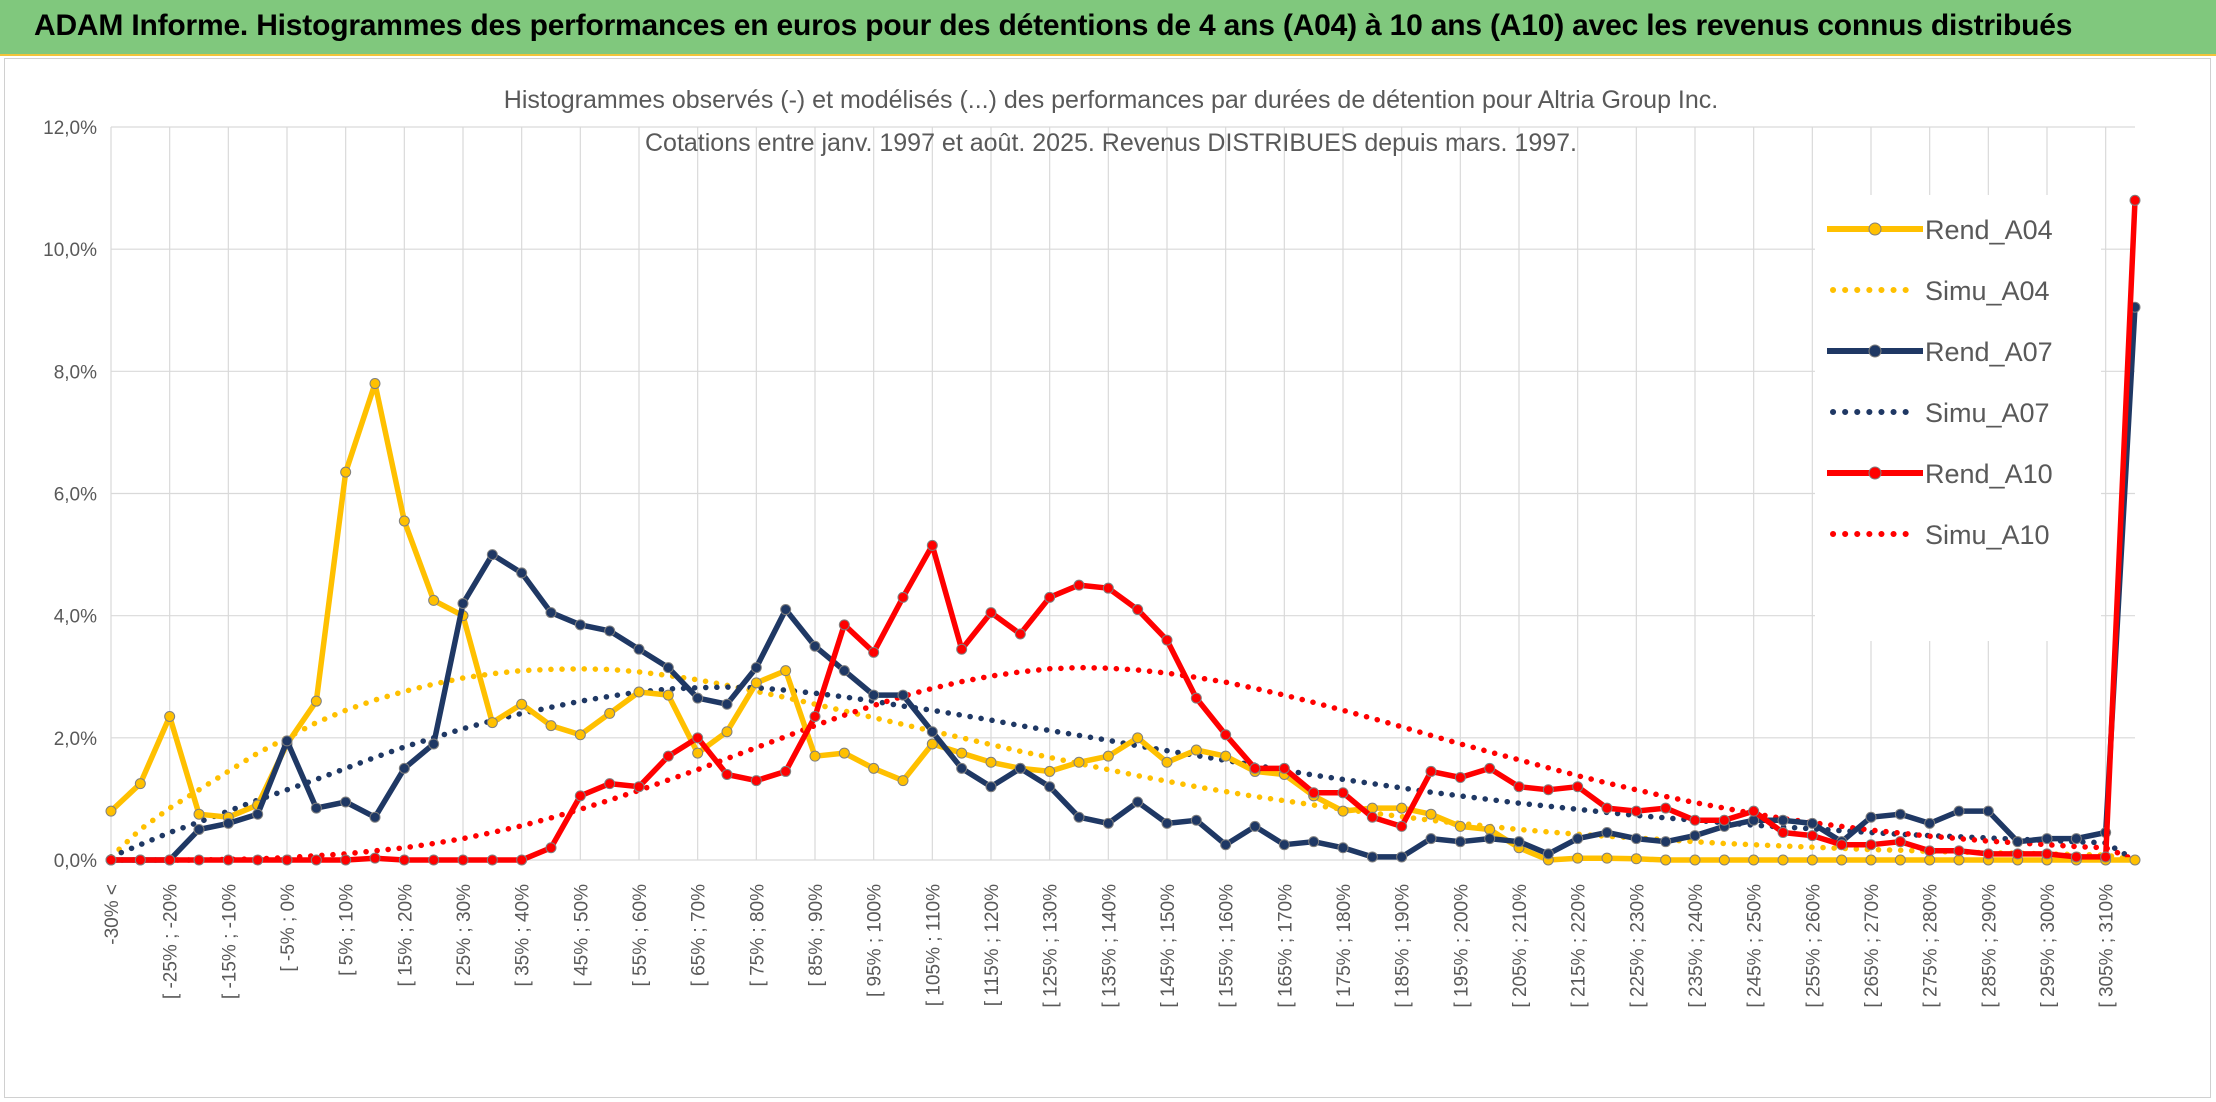  What do you see at coordinates (171, 941) in the screenshot?
I see `x-tick-label: [ -25% ; -20%` at bounding box center [171, 941].